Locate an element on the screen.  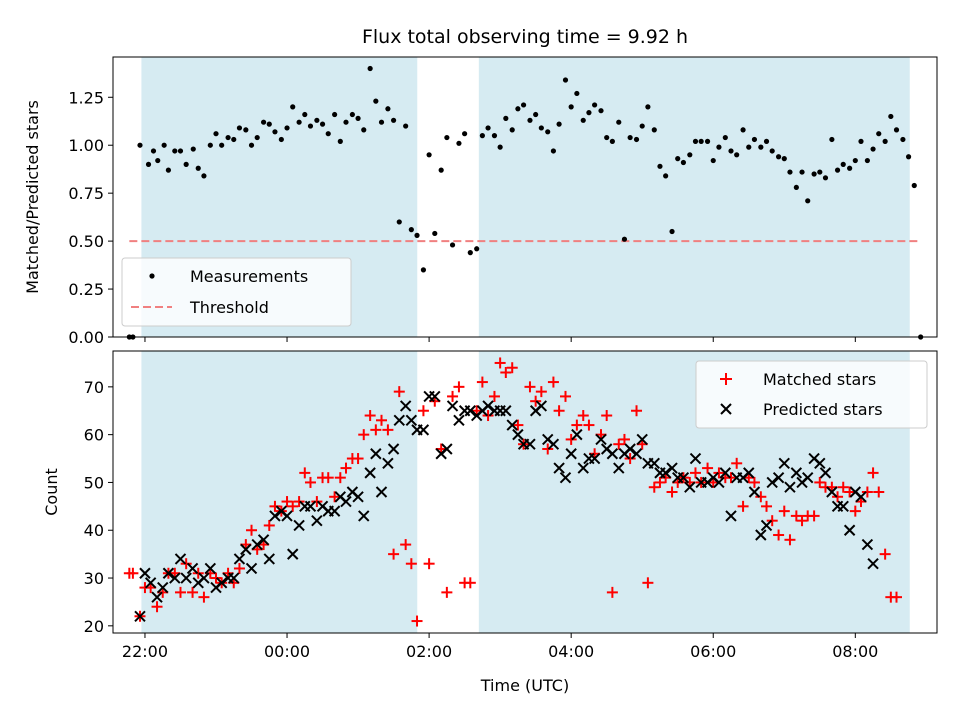
y-tick-label: 0.75 is located at coordinates (86, 193).